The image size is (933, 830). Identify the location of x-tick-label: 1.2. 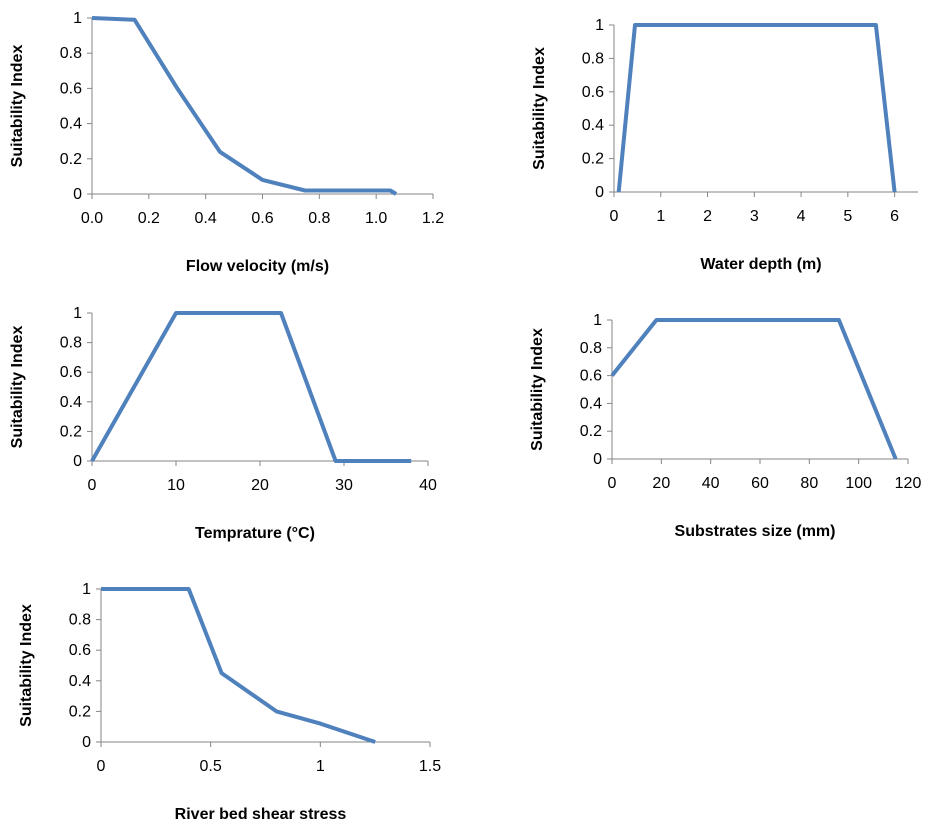
(433, 218).